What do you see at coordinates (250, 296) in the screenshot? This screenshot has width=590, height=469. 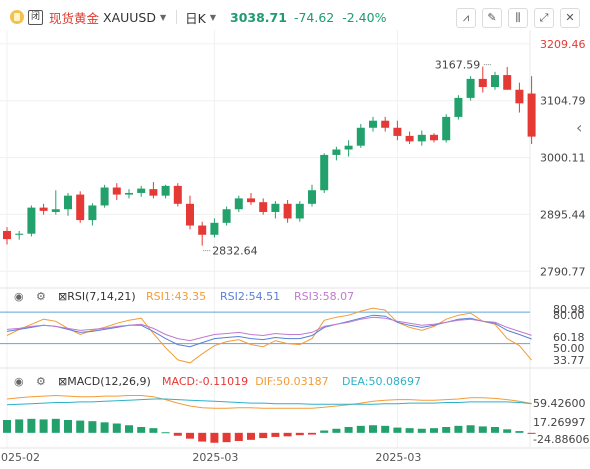 I see `rsi-legend-item: RSI2:54.51` at bounding box center [250, 296].